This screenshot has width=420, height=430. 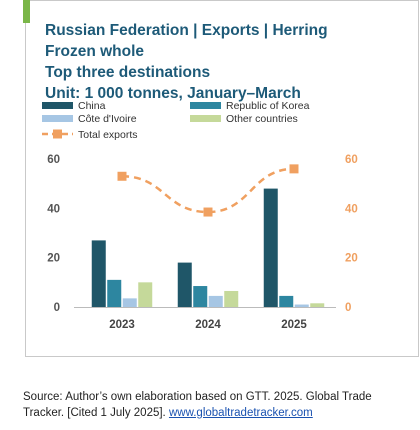 I want to click on total-exports-point-2024, so click(x=208, y=212).